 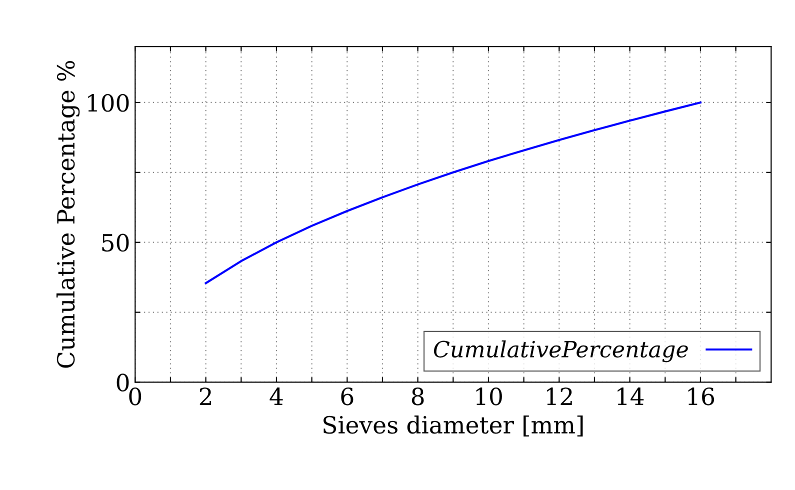 What do you see at coordinates (489, 396) in the screenshot?
I see `x-tick-label: 10` at bounding box center [489, 396].